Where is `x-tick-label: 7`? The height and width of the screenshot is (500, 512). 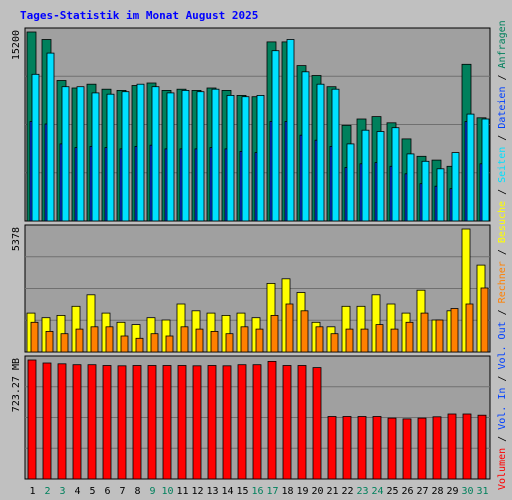
x-tick-label: 7 is located at coordinates (122, 491).